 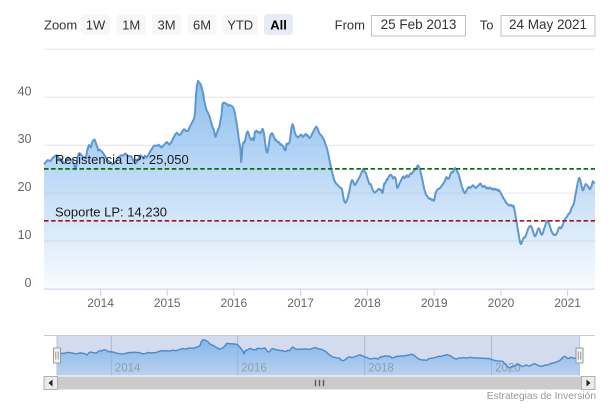 What do you see at coordinates (122, 159) in the screenshot?
I see `svg-text: Resistencia LP: 25,050` at bounding box center [122, 159].